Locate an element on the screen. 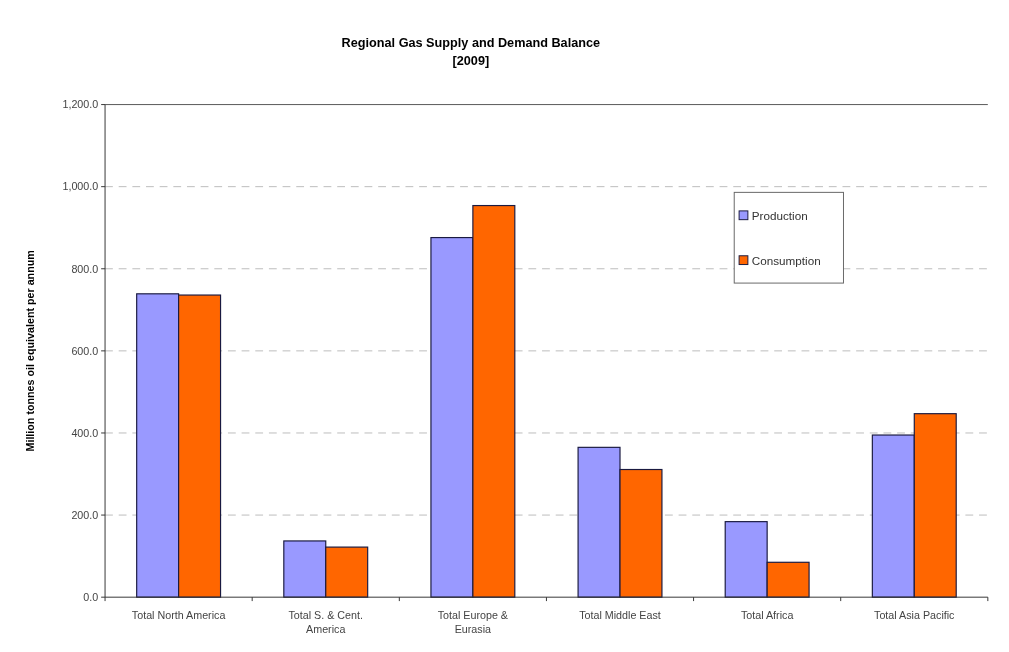 The image size is (1009, 652). legend-label: Production is located at coordinates (779, 215).